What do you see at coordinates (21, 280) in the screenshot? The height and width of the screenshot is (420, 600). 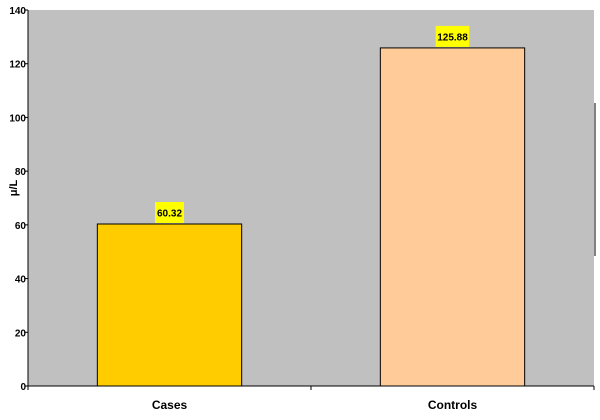 I see `y-tick-label: 40` at bounding box center [21, 280].